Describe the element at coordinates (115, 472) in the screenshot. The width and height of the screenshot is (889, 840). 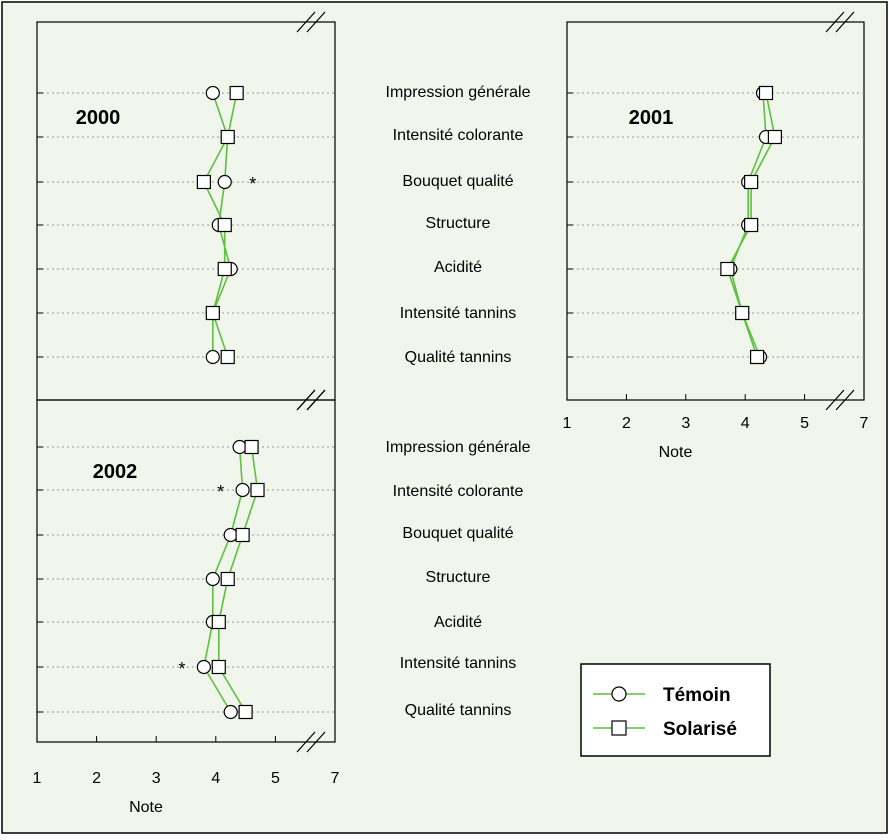
I see `panel-title: 2002` at that location.